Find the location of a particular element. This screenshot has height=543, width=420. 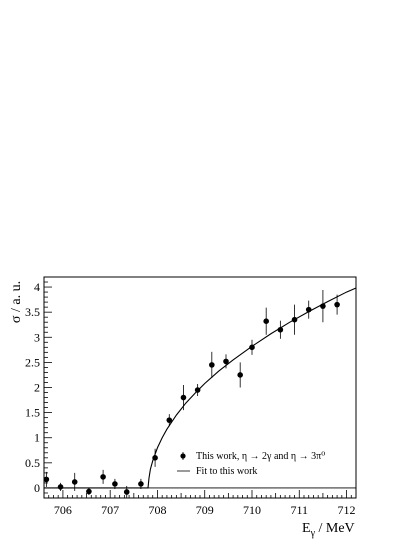

x-axis-title-main: E is located at coordinates (306, 528).